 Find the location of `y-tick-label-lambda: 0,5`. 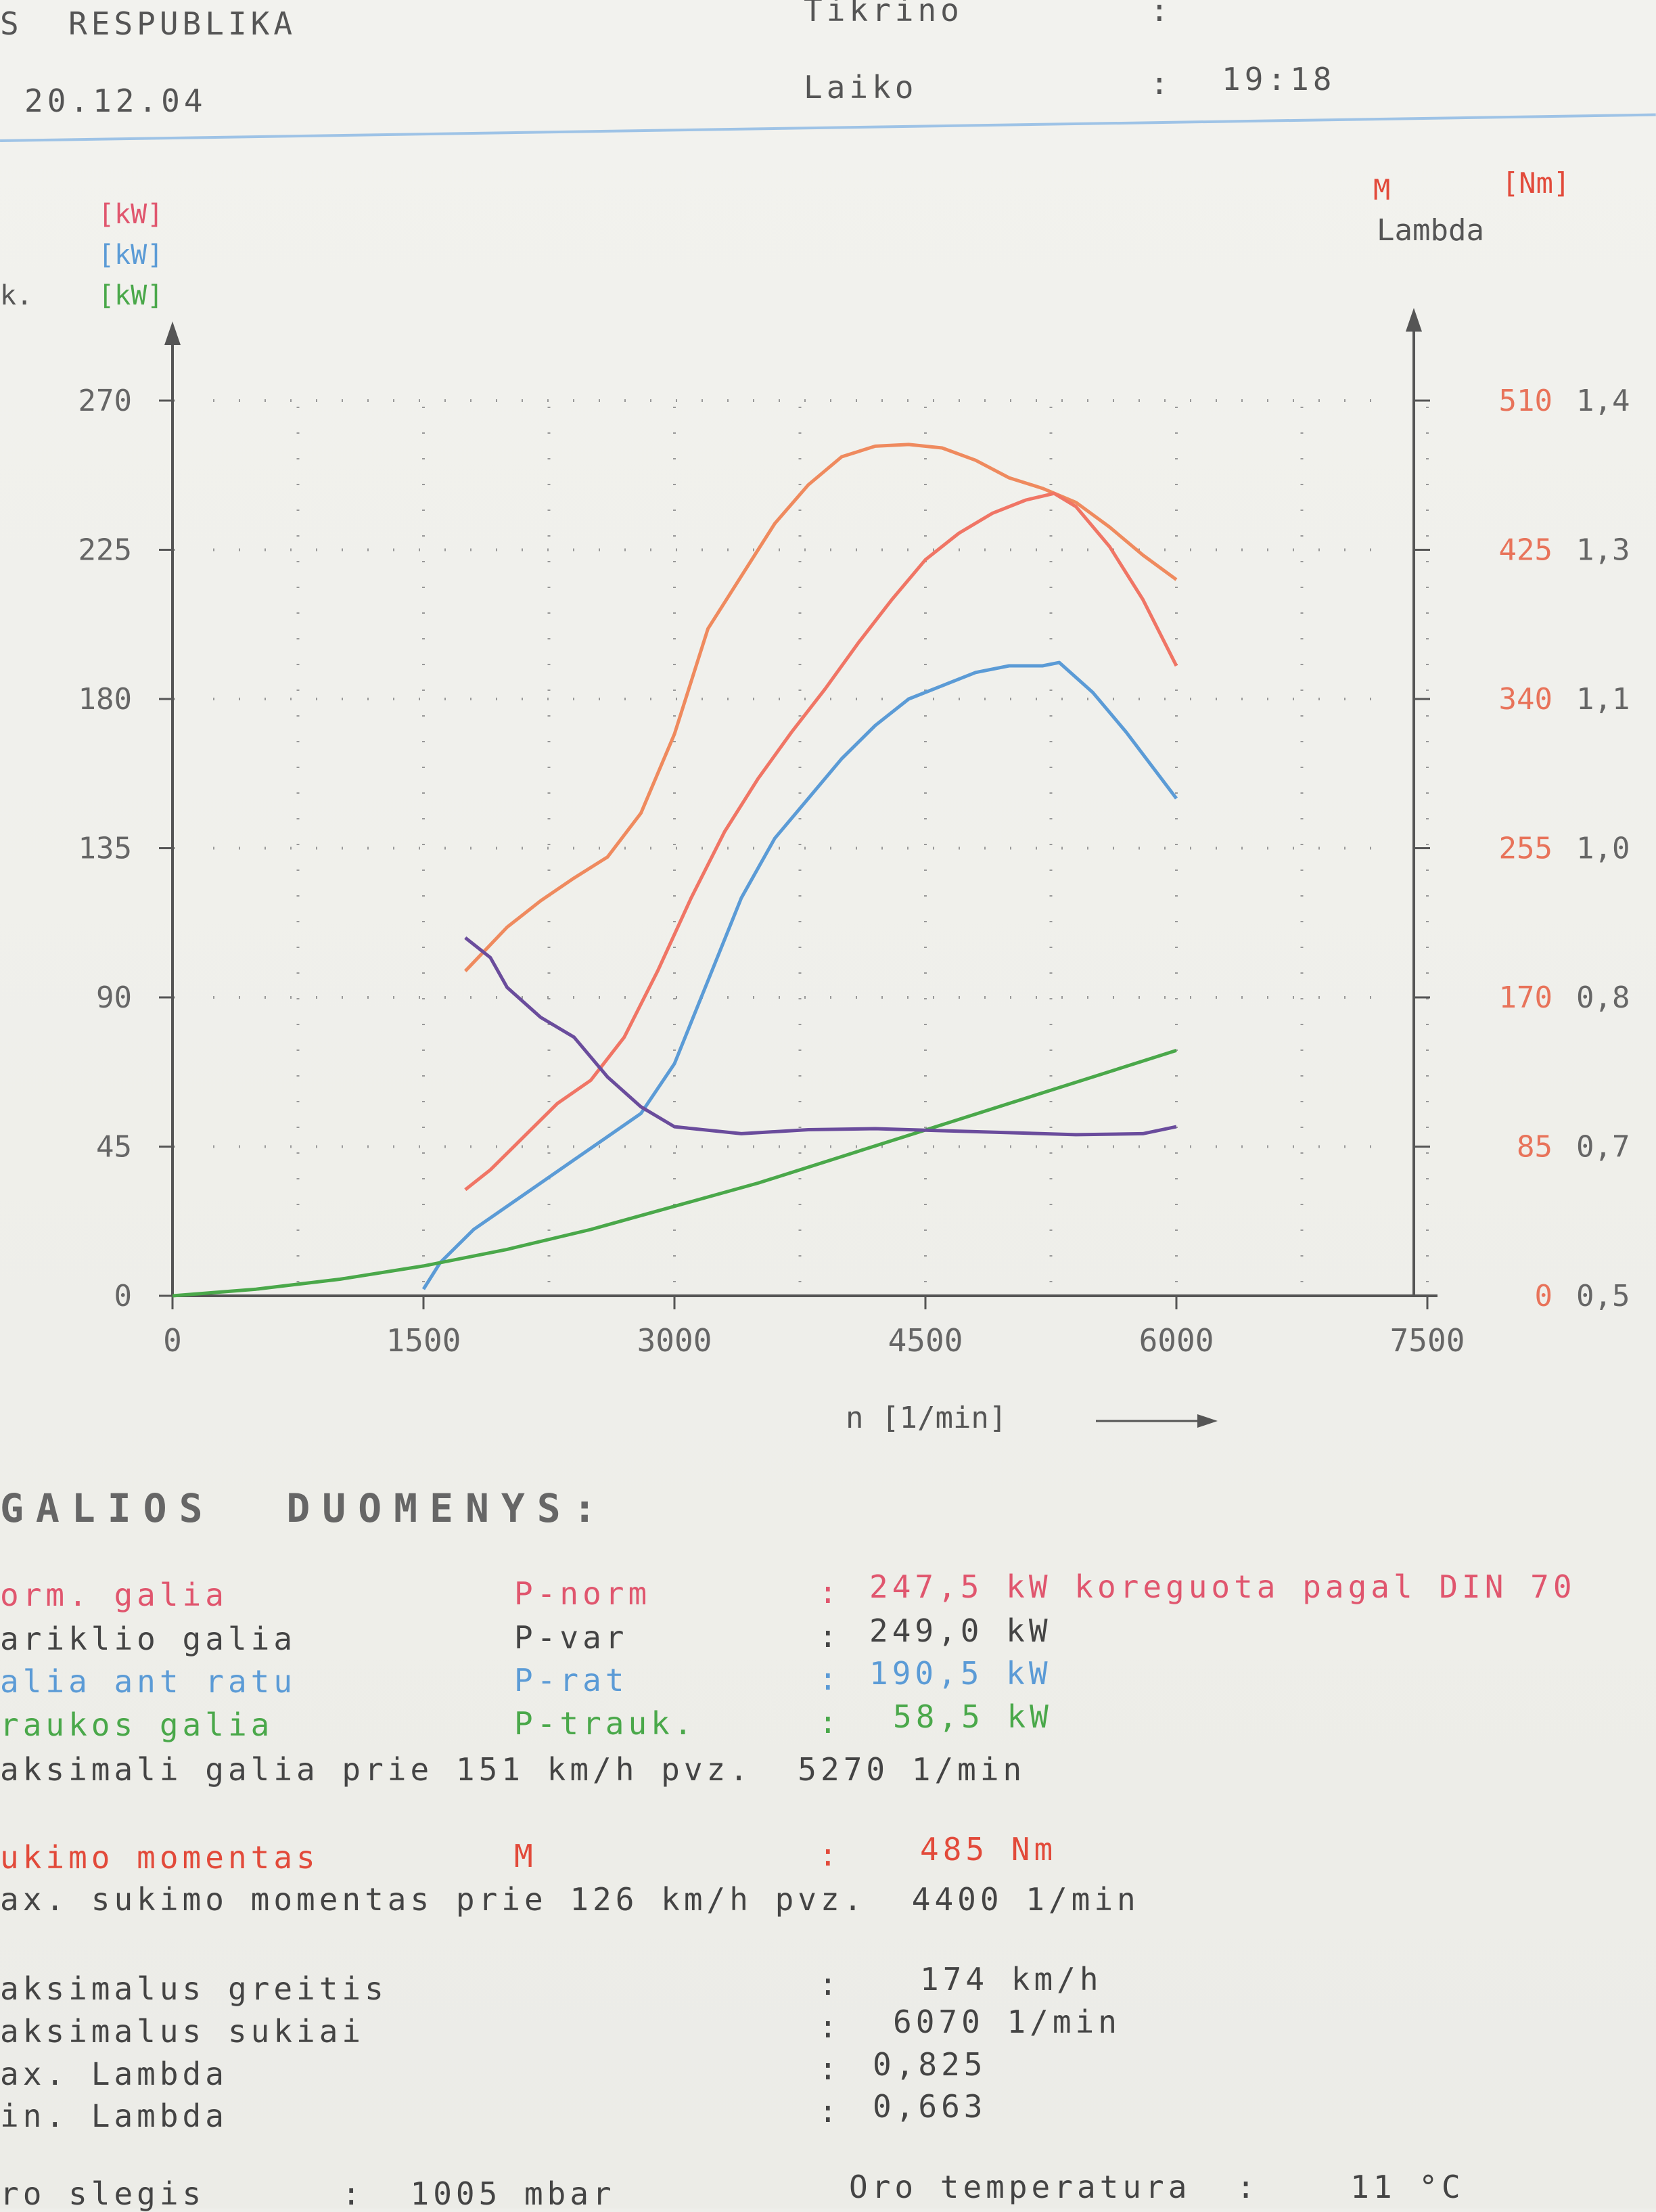

y-tick-label-lambda: 0,5 is located at coordinates (1603, 1296).